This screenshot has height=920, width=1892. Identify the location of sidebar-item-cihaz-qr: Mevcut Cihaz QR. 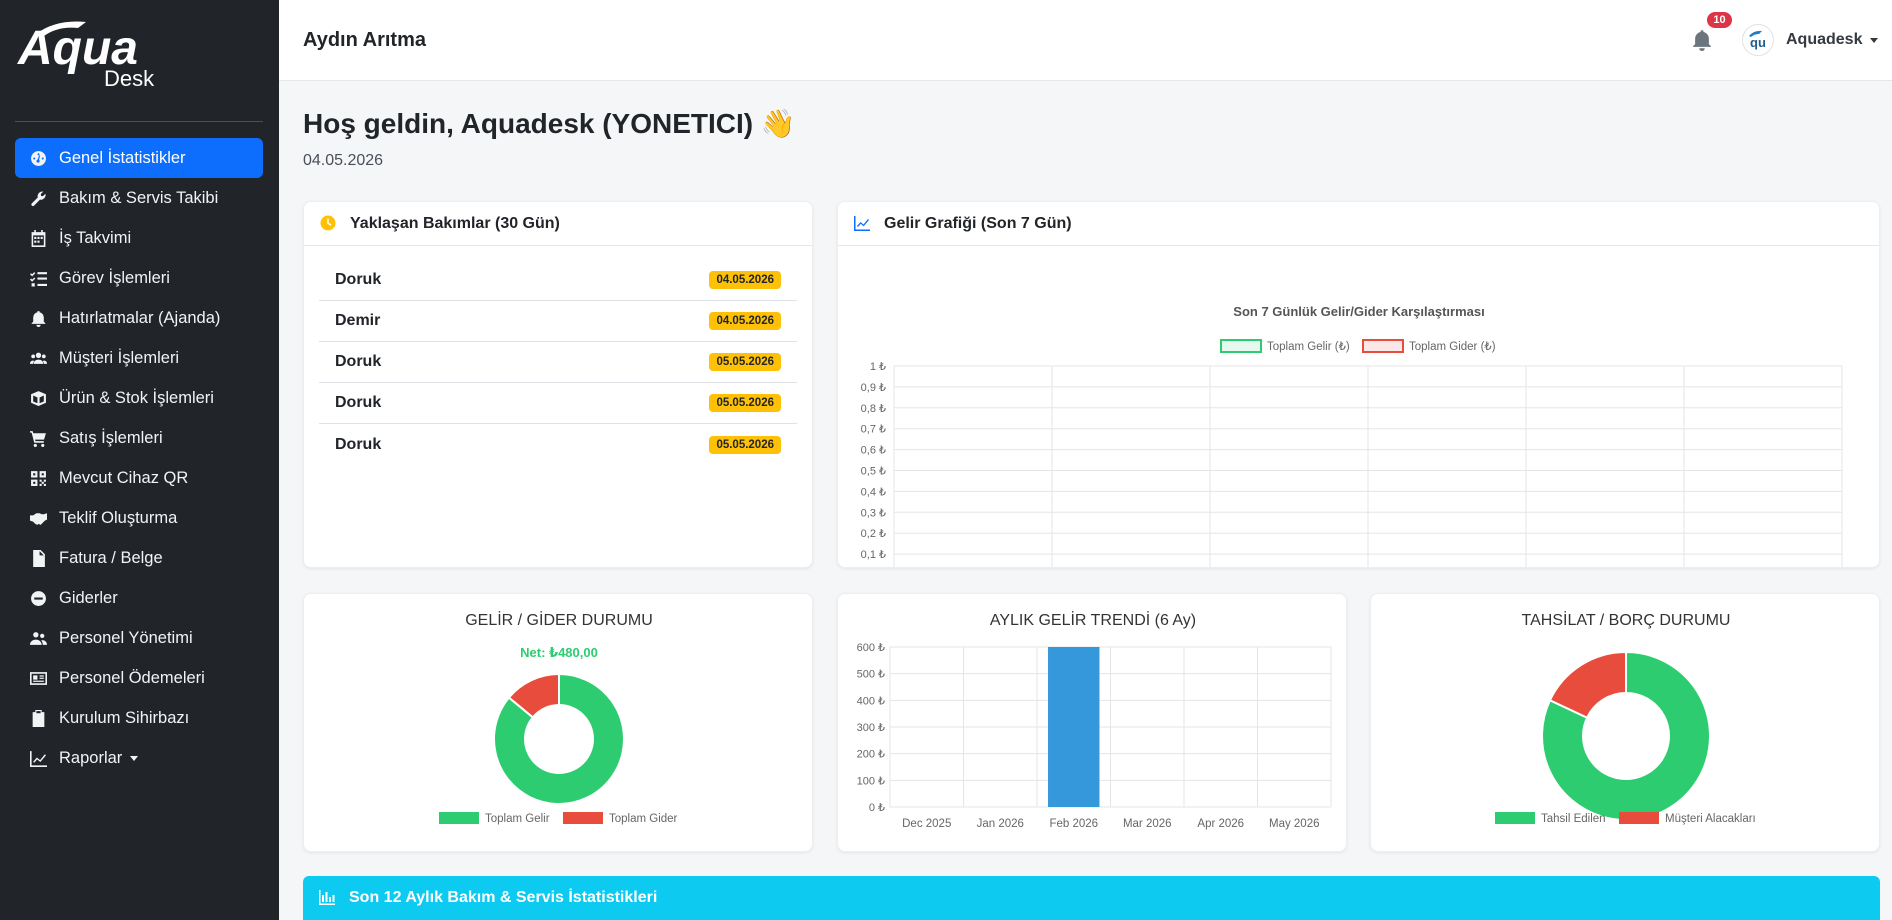
(139, 478).